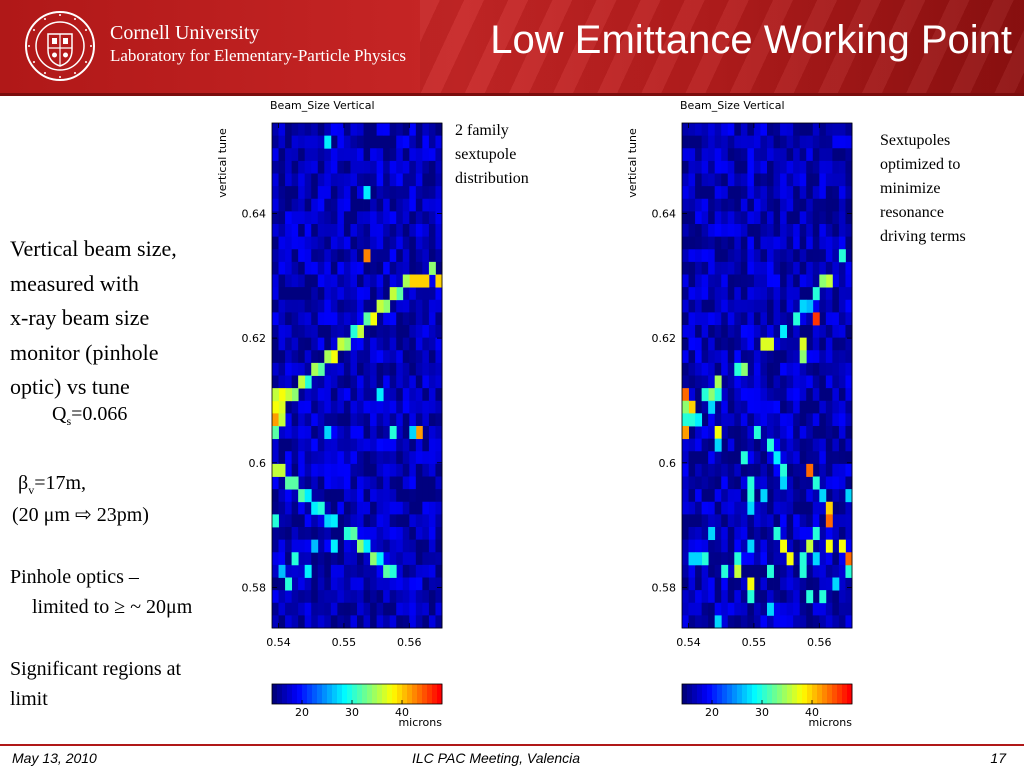 Image resolution: width=1024 pixels, height=768 pixels. Describe the element at coordinates (74, 283) in the screenshot. I see `description-line: measured with` at that location.